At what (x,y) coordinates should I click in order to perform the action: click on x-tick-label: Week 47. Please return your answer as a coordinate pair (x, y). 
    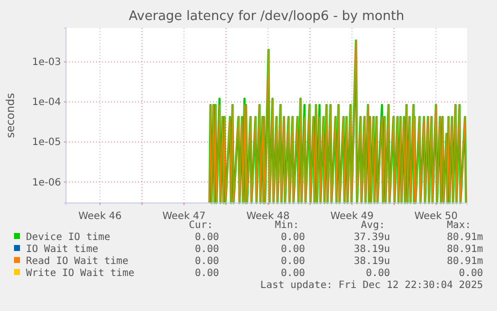
    Looking at the image, I should click on (184, 216).